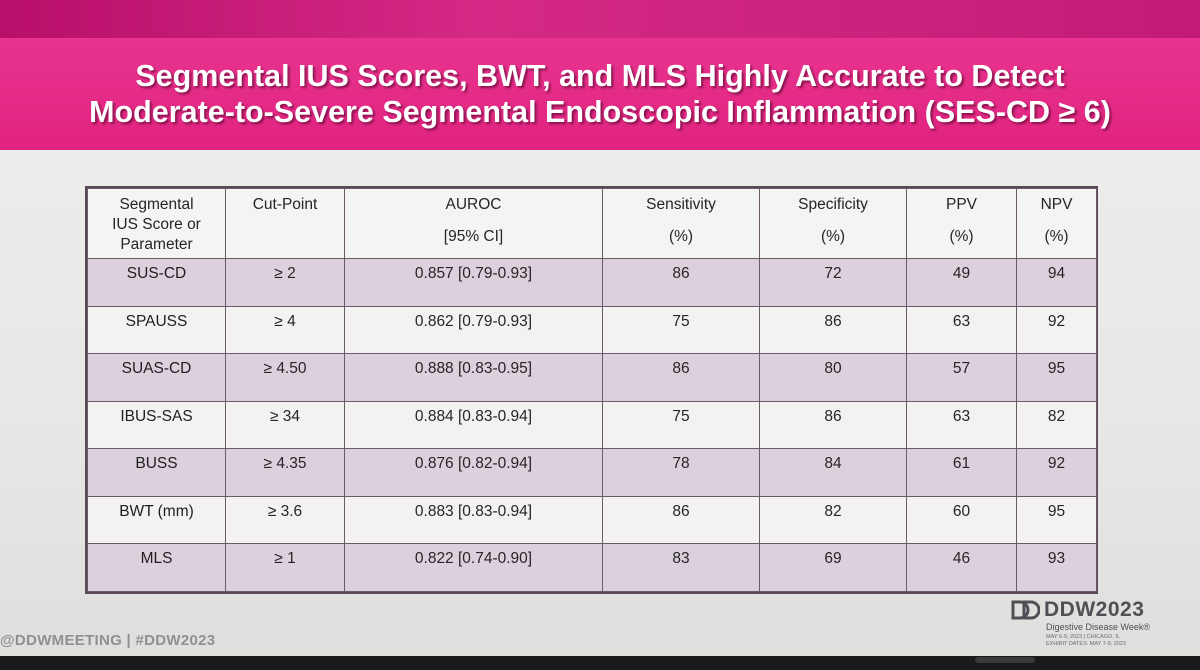 The image size is (1200, 670). Describe the element at coordinates (961, 520) in the screenshot. I see `cell-ppv: 60` at that location.